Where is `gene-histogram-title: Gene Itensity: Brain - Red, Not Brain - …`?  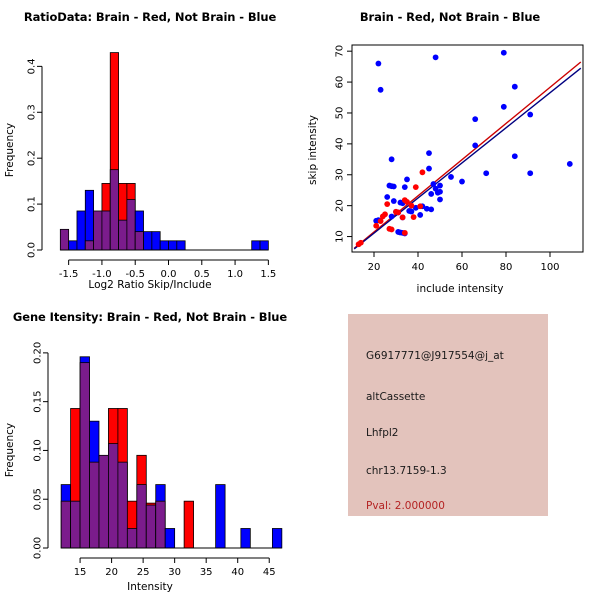 gene-histogram-title: Gene Itensity: Brain - Red, Not Brain - … is located at coordinates (150, 317).